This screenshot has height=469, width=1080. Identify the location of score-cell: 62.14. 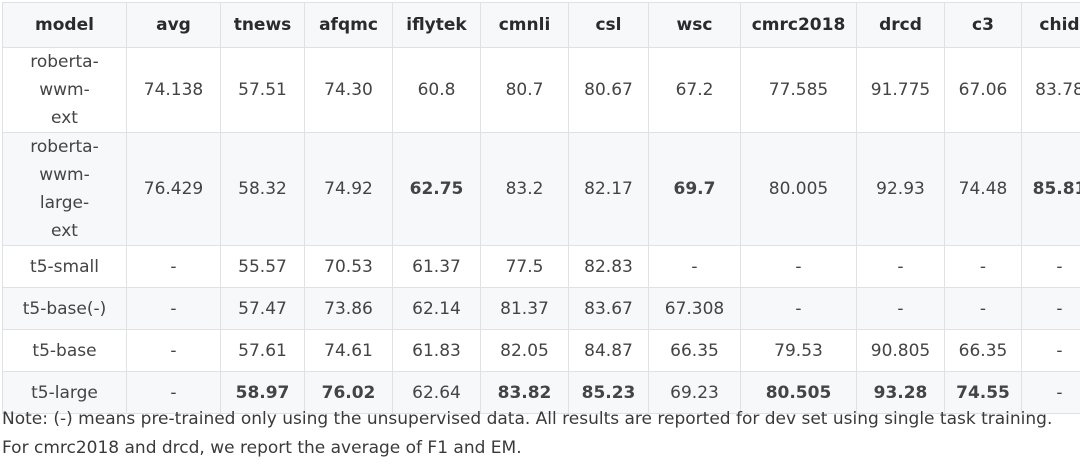
(436, 308).